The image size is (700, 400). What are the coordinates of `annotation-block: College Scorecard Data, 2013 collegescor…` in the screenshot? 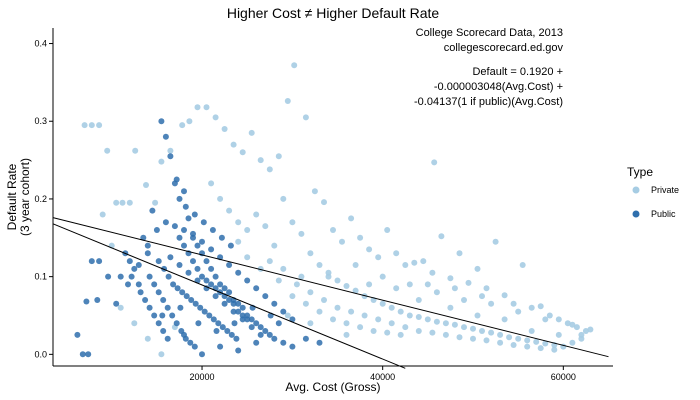 It's located at (488, 67).